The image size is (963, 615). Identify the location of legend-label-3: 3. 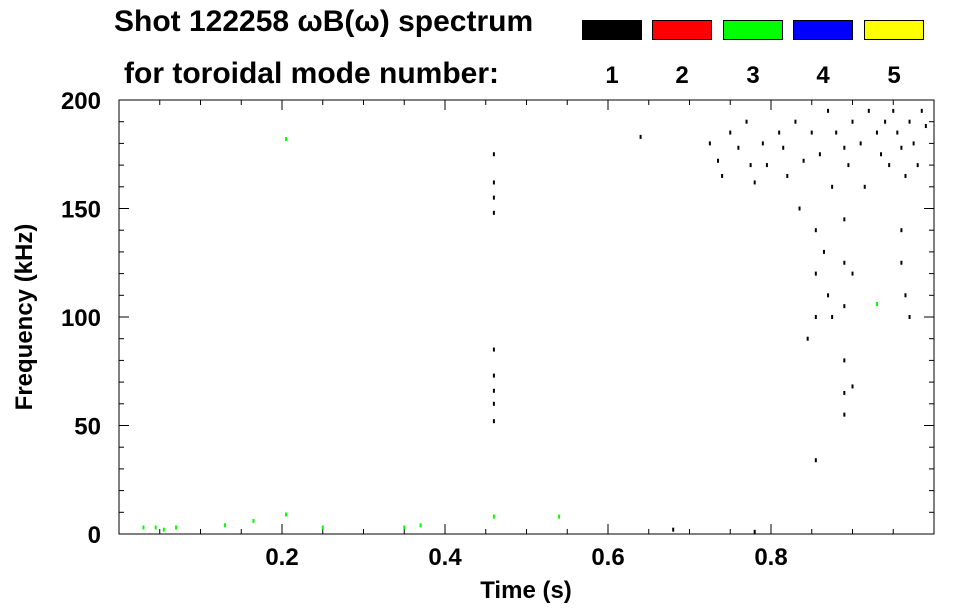
(753, 75).